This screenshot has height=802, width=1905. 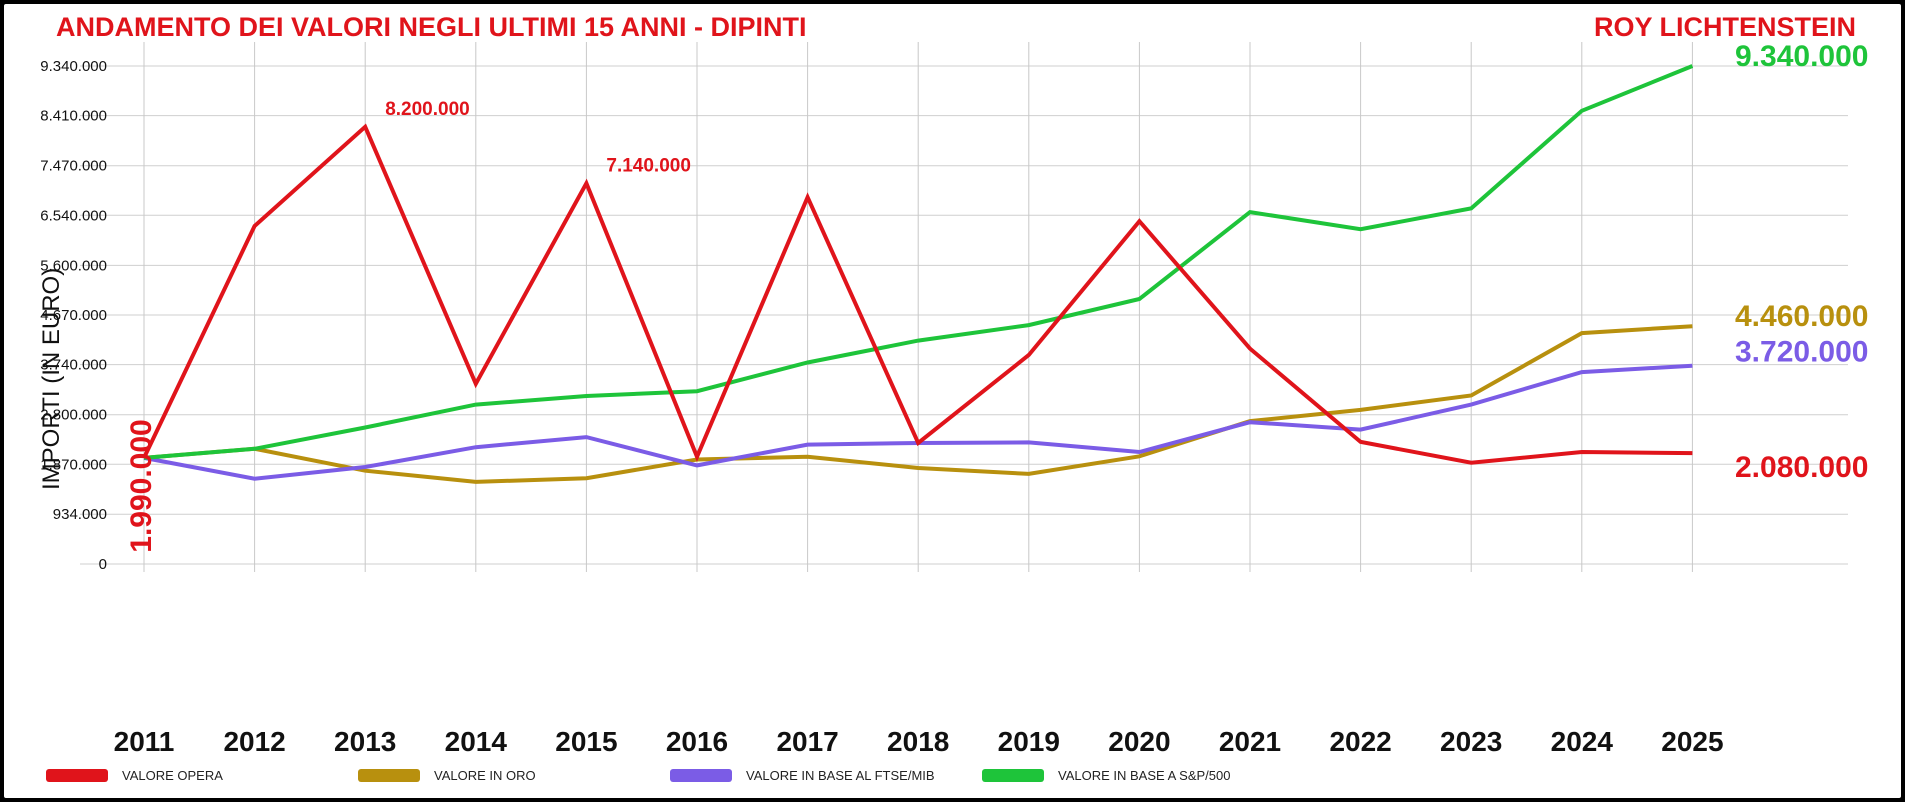 What do you see at coordinates (254, 741) in the screenshot?
I see `x-tick-label: 2012` at bounding box center [254, 741].